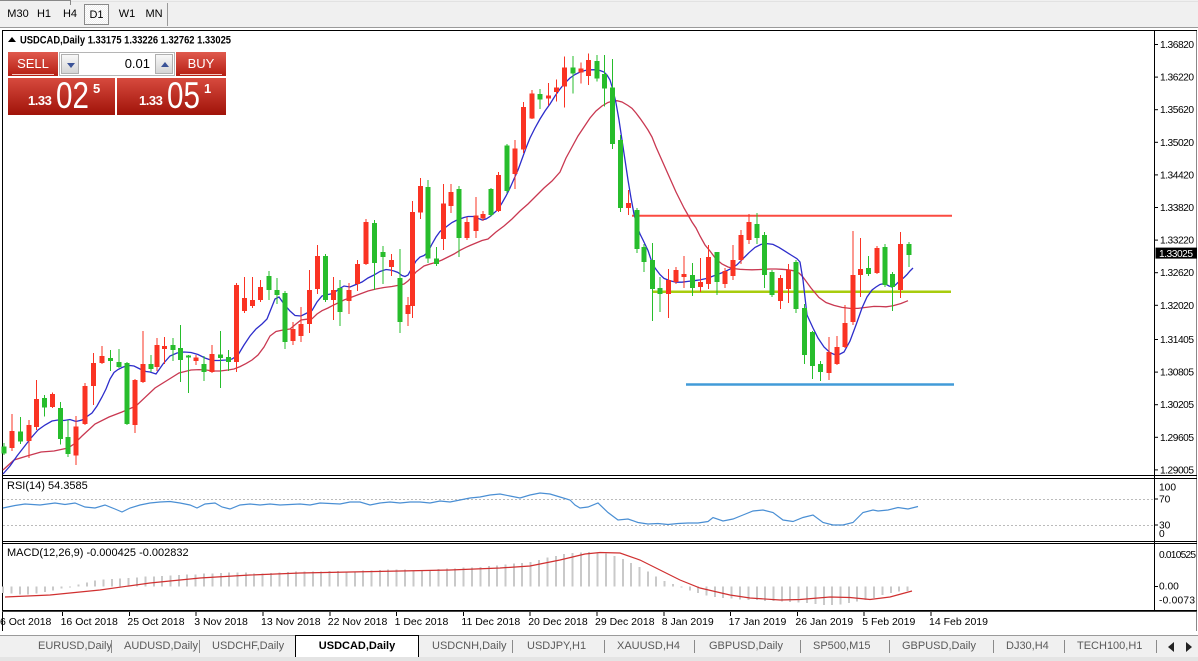 The height and width of the screenshot is (661, 1198). What do you see at coordinates (1177, 241) in the screenshot?
I see `svg-text: 1.33220` at bounding box center [1177, 241].